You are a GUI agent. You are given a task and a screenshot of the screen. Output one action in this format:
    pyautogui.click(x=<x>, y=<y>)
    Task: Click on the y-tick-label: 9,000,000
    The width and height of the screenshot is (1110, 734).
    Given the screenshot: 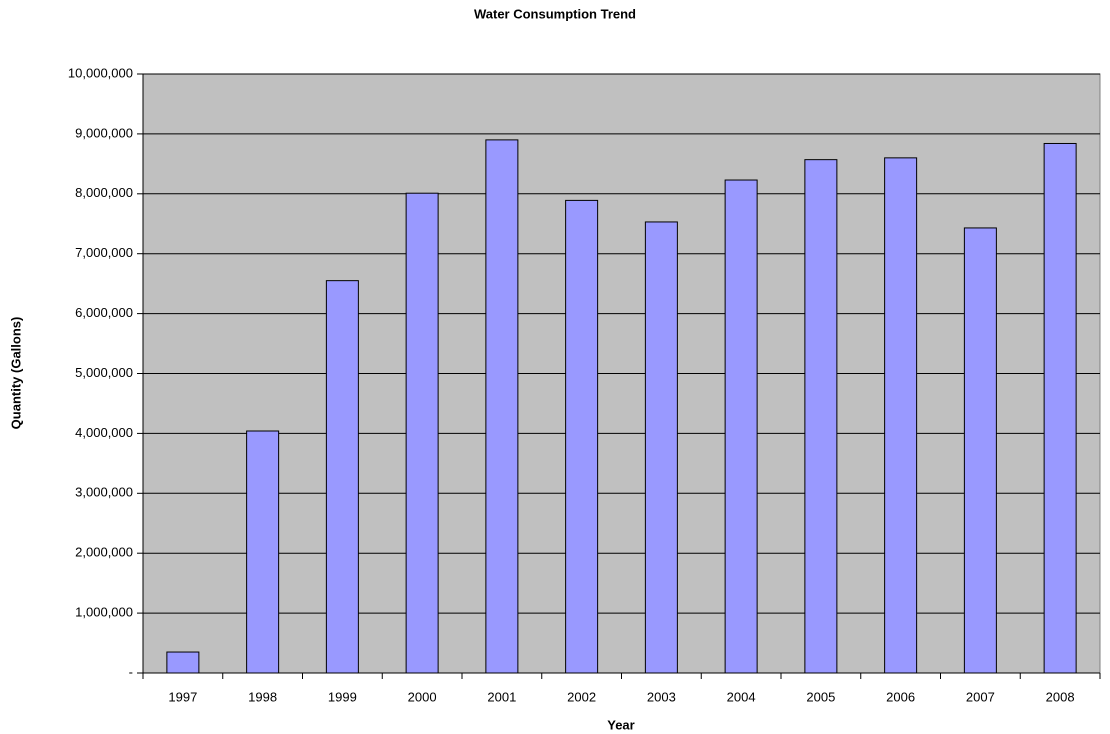 What is the action you would take?
    pyautogui.click(x=104, y=132)
    